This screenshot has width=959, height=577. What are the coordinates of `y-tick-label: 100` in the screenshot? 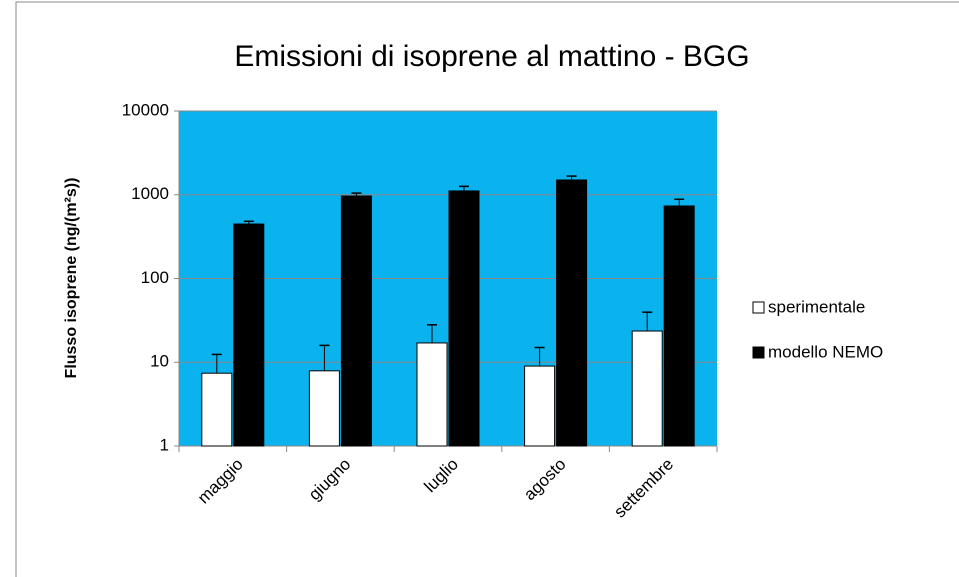 It's located at (155, 277).